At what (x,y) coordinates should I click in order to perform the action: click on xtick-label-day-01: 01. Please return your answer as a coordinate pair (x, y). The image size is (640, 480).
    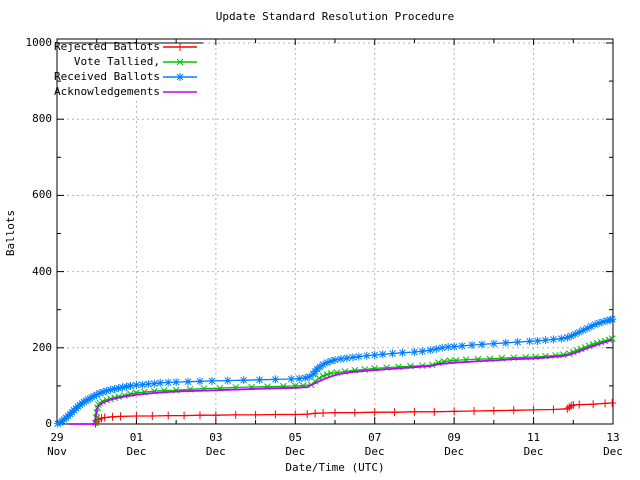
    Looking at the image, I should click on (136, 437).